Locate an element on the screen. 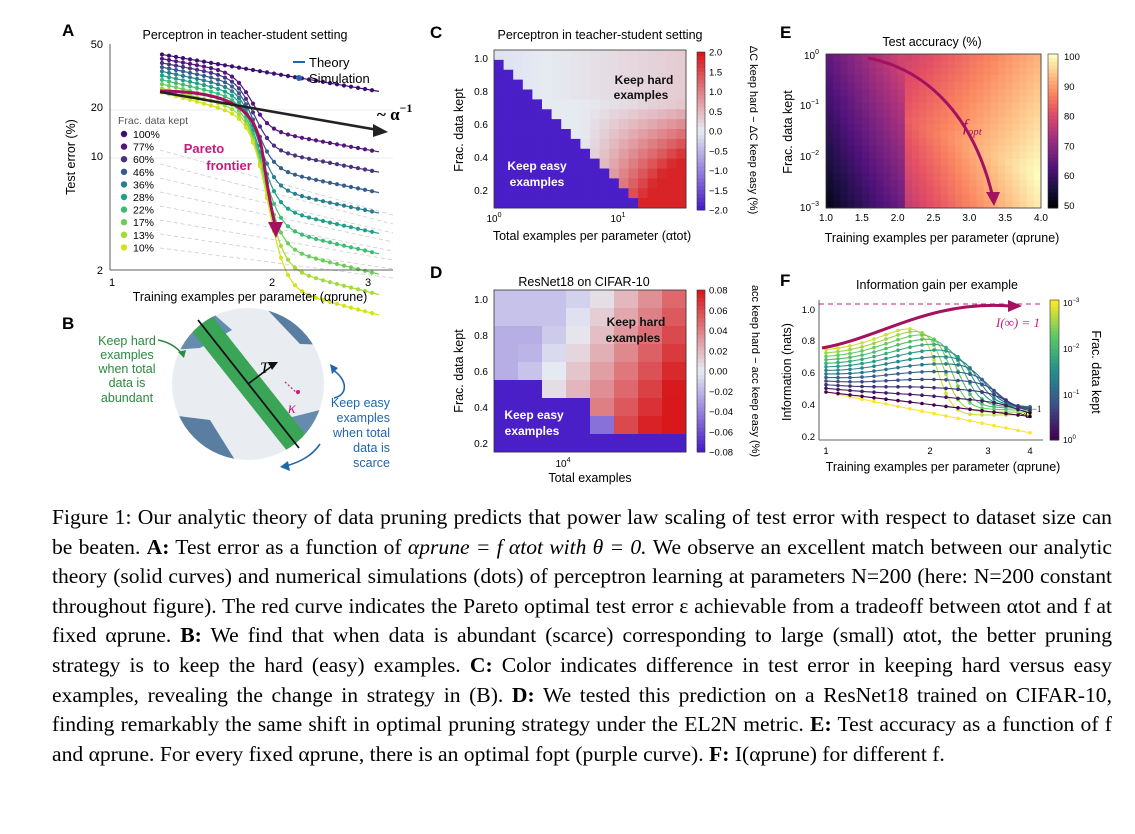 The height and width of the screenshot is (834, 1135). a-frac-title: Frac. data kept is located at coordinates (153, 121).